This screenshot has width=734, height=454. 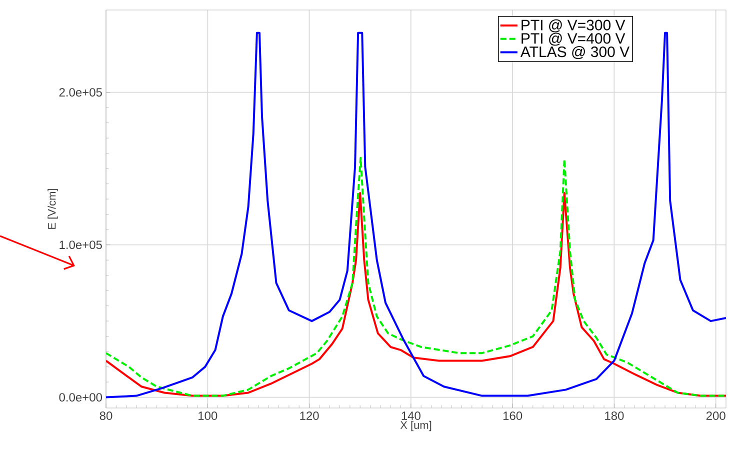 I want to click on x-tick-label: 140, so click(x=411, y=416).